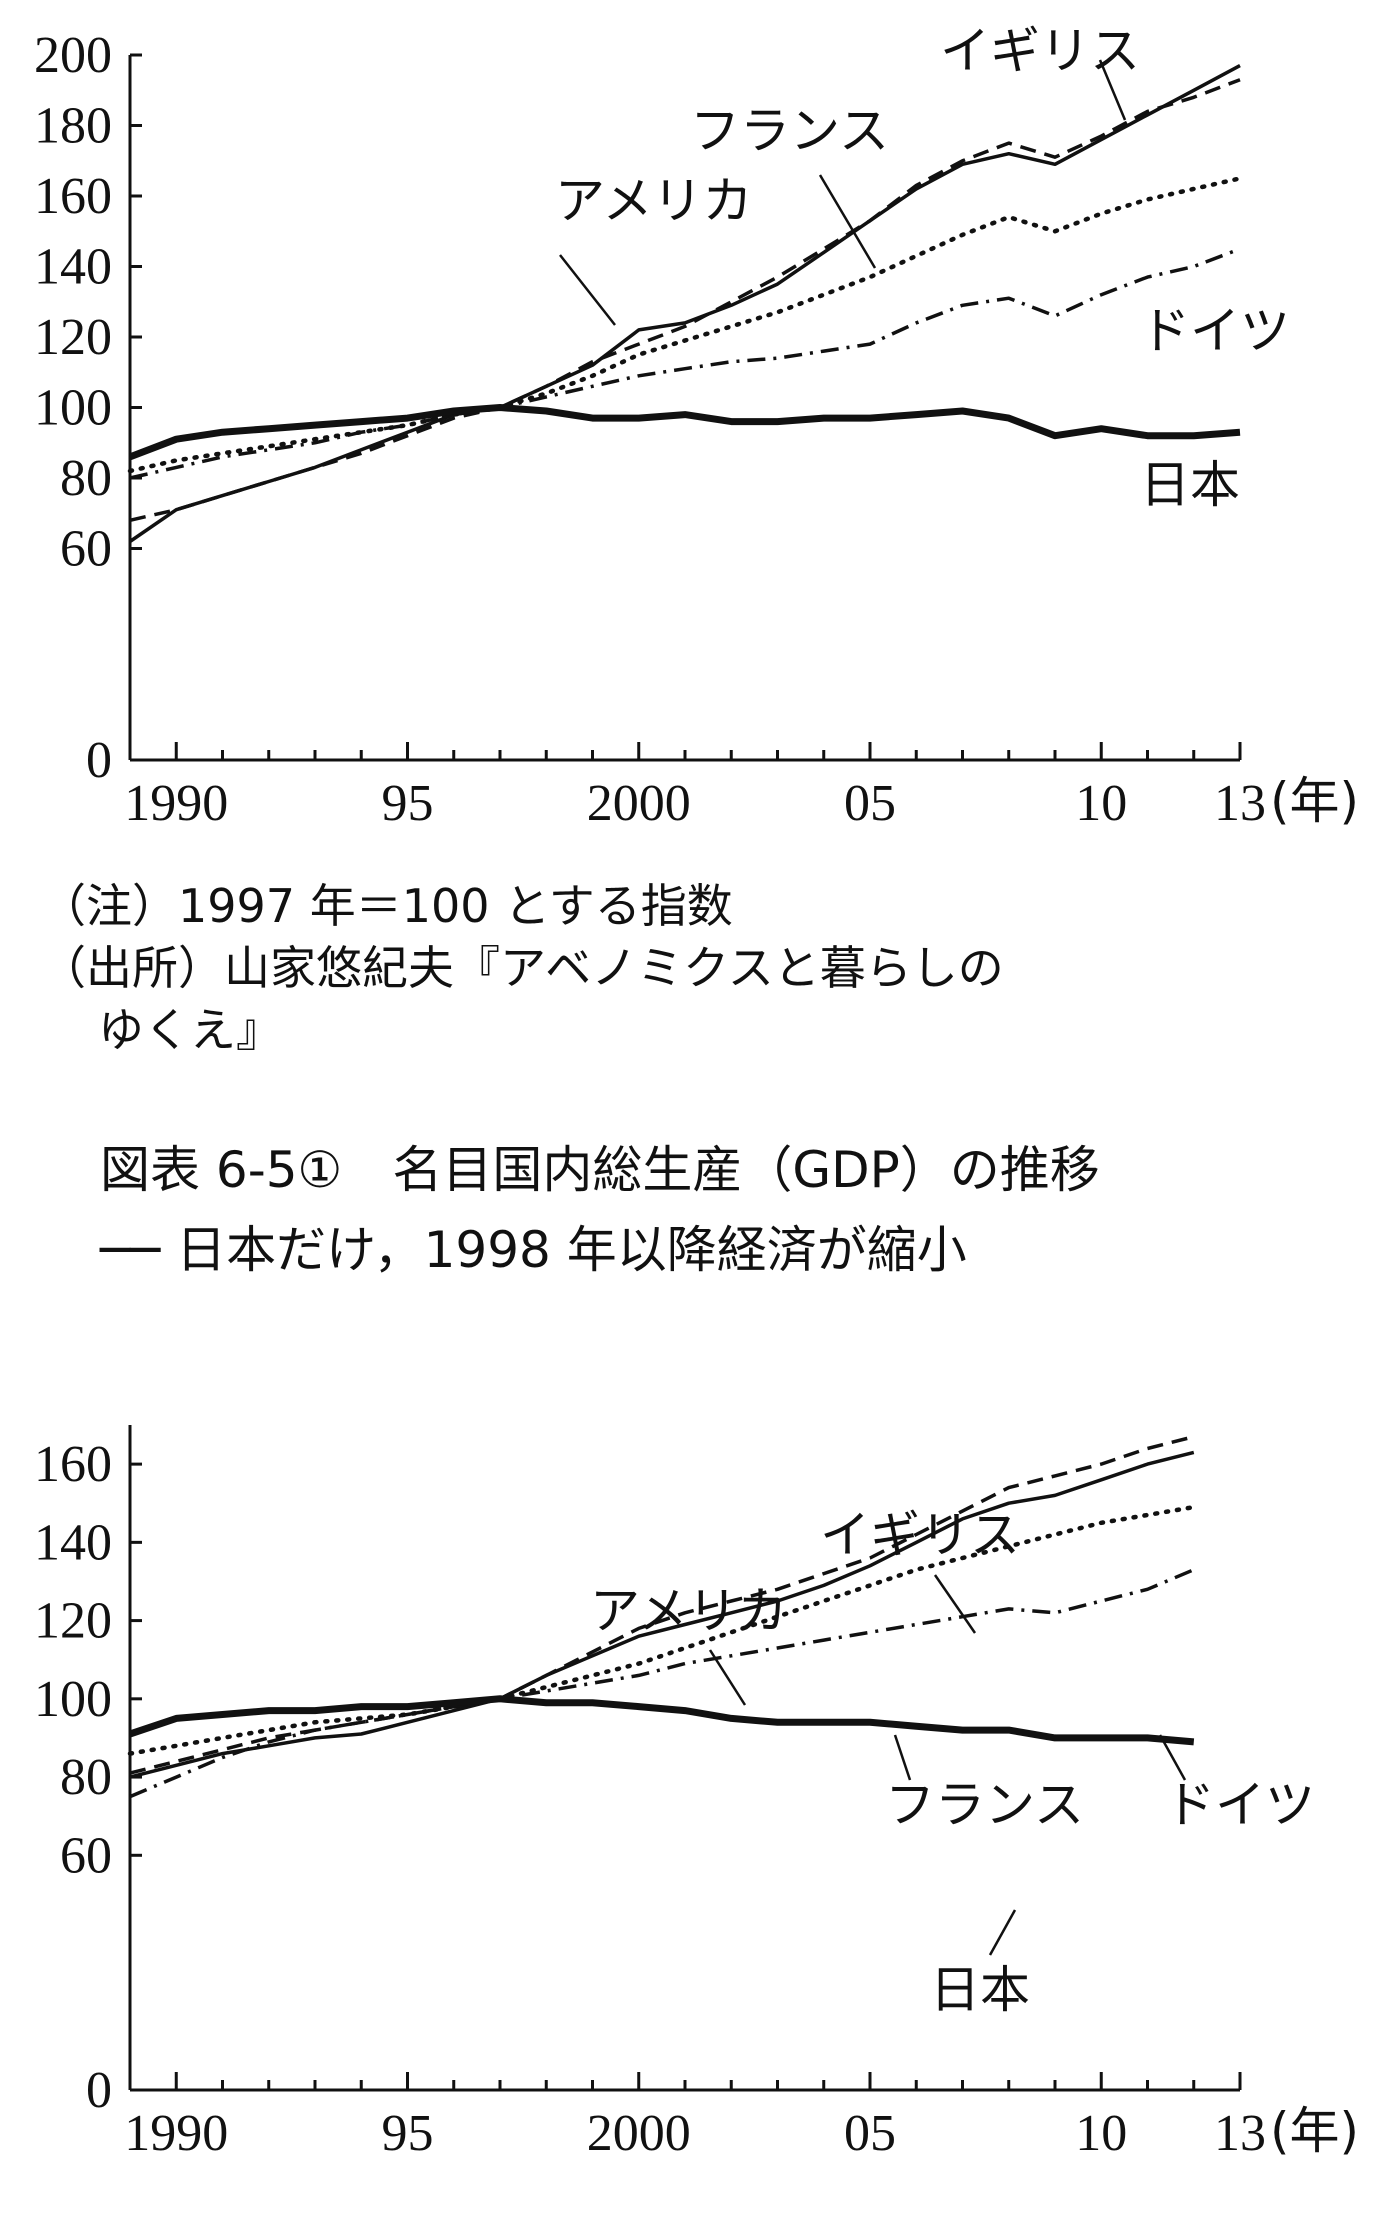 The height and width of the screenshot is (2230, 1380). What do you see at coordinates (1172, 1757) in the screenshot?
I see `leader-line-germany` at bounding box center [1172, 1757].